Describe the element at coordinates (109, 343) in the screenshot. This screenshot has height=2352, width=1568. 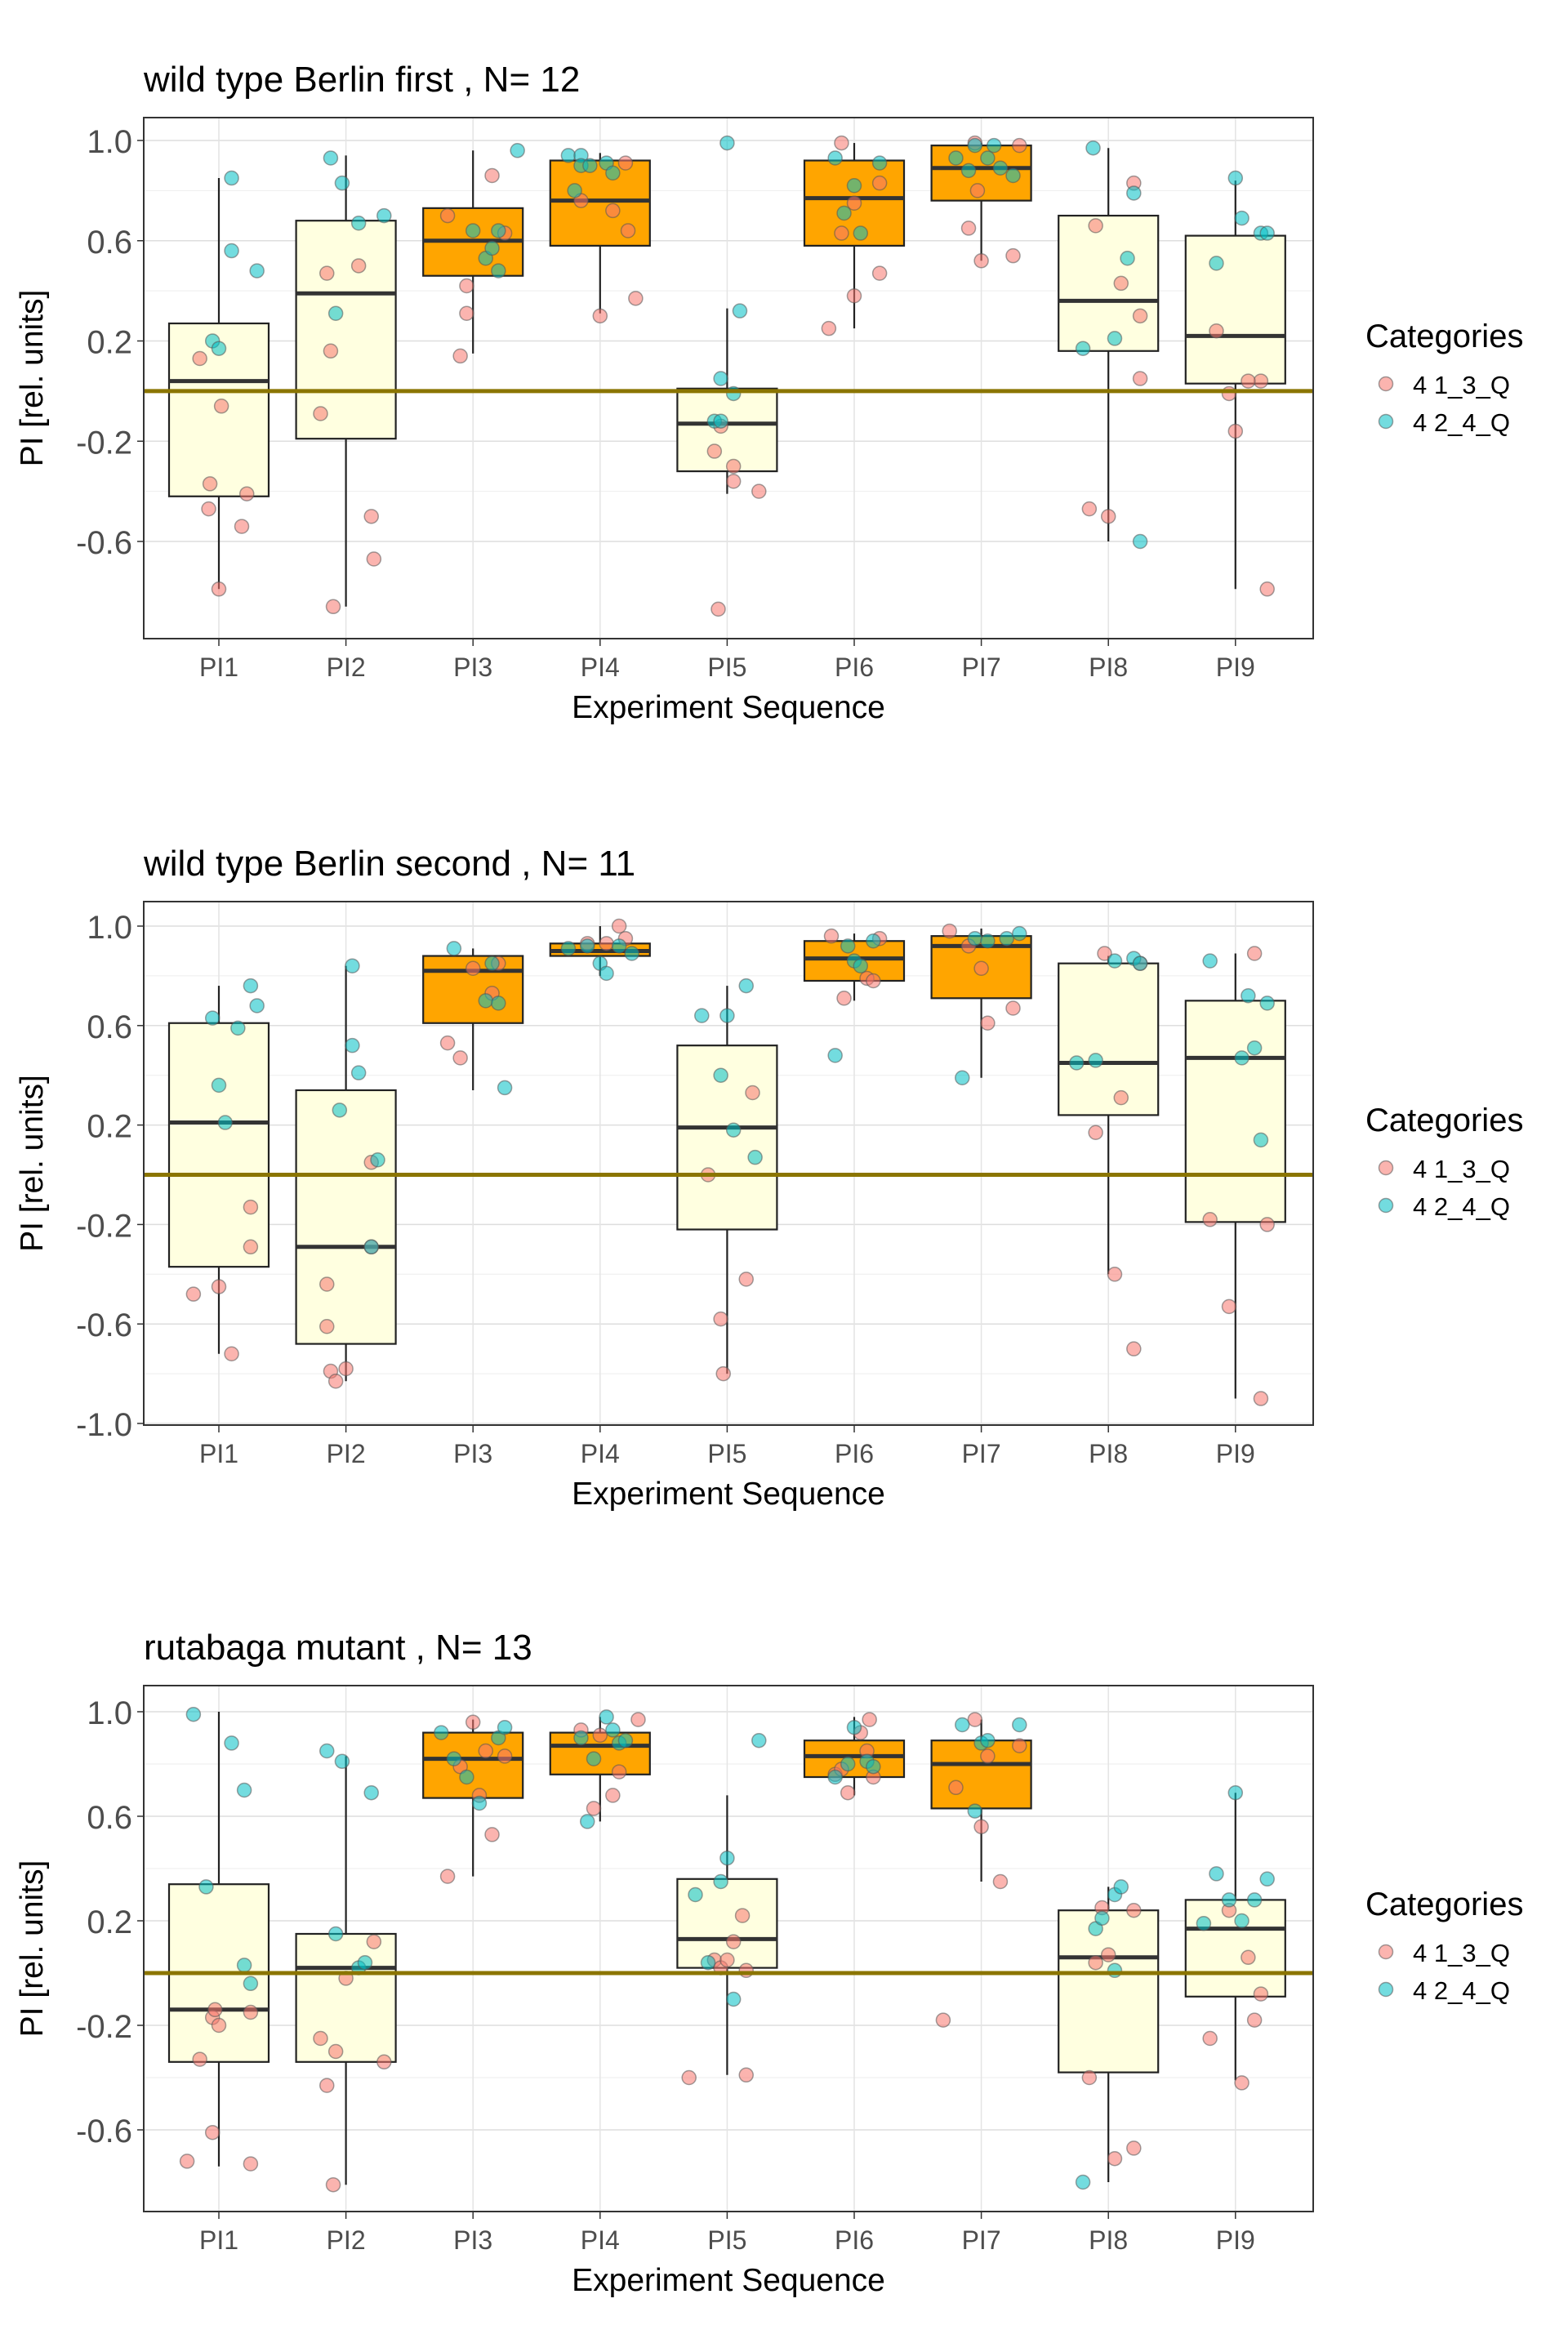
I see `y-tick-label: 0.2` at that location.